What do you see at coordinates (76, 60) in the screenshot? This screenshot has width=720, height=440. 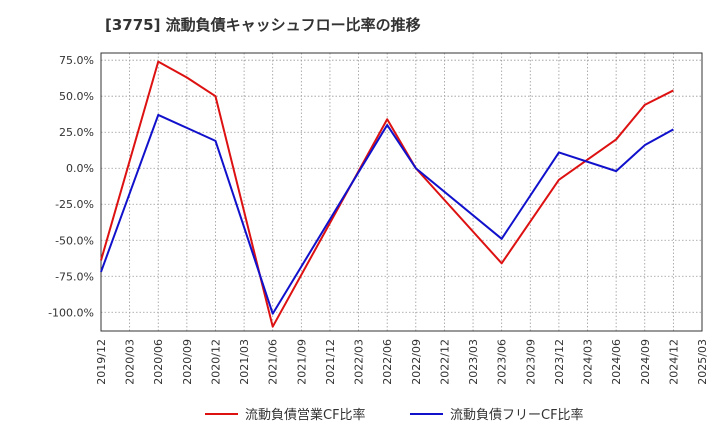 I see `y-tick-label: 75.0%` at bounding box center [76, 60].